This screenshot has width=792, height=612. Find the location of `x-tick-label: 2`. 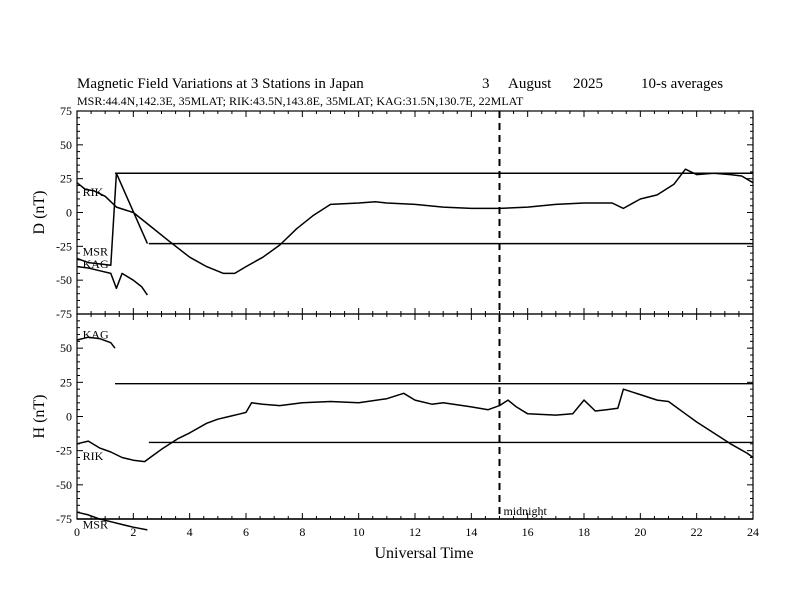

x-tick-label: 2 is located at coordinates (133, 532).